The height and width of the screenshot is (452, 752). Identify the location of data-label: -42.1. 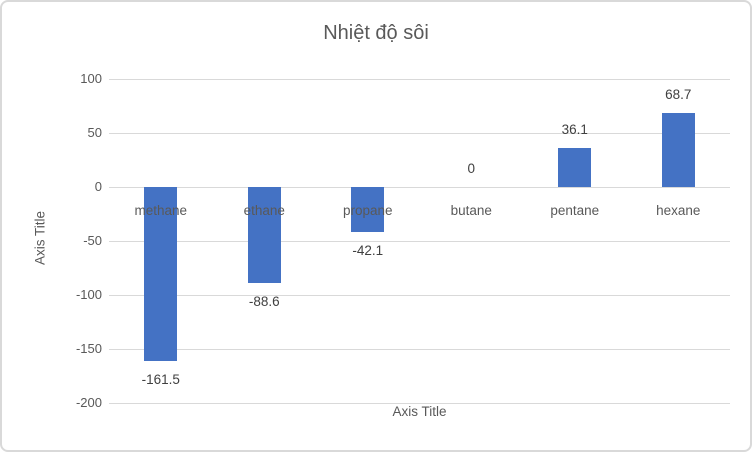
(368, 251).